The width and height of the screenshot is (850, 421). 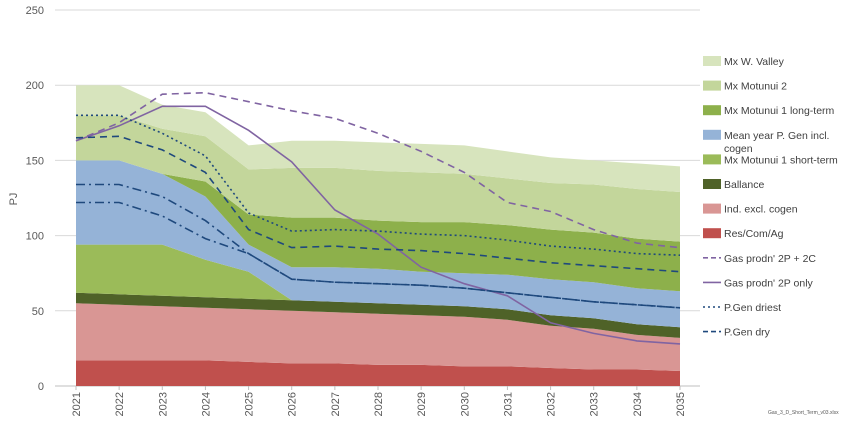 What do you see at coordinates (754, 62) in the screenshot?
I see `legend-label: Mx W. Valley` at bounding box center [754, 62].